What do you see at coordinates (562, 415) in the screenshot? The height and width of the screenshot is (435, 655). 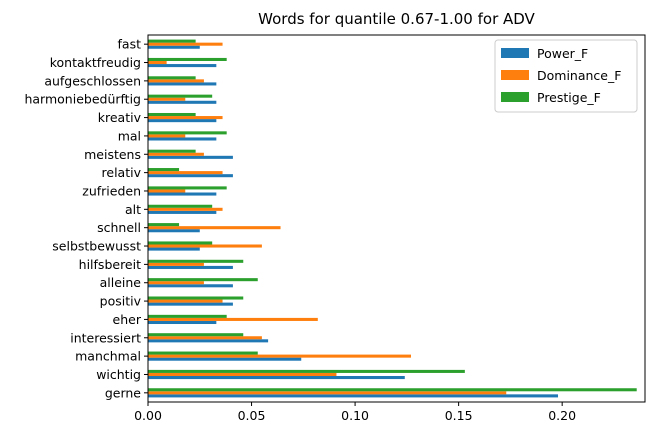 I see `x-tick-label: 0.20` at bounding box center [562, 415].